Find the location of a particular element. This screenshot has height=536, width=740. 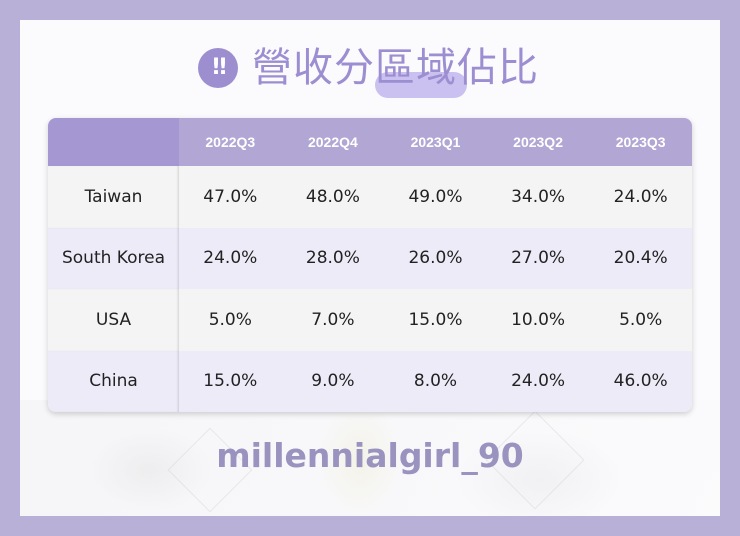

table-row: USA 5.0% 7.0% 15.0% 10.0% 5.0% is located at coordinates (370, 320).